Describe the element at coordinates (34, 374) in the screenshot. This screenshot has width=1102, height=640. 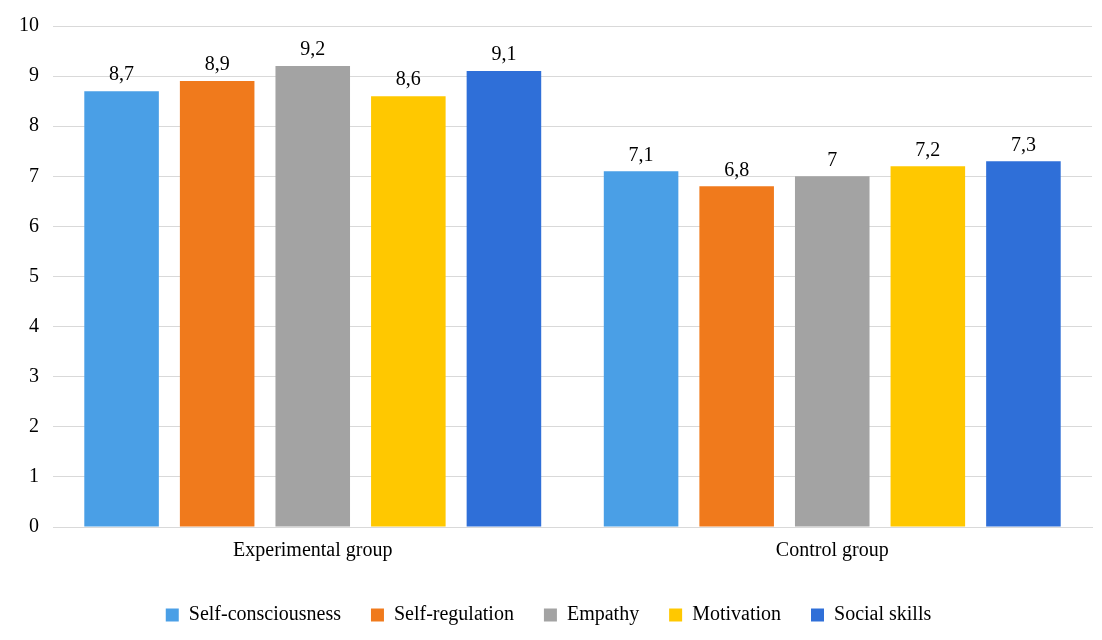
I see `y-tick-label: 3` at that location.